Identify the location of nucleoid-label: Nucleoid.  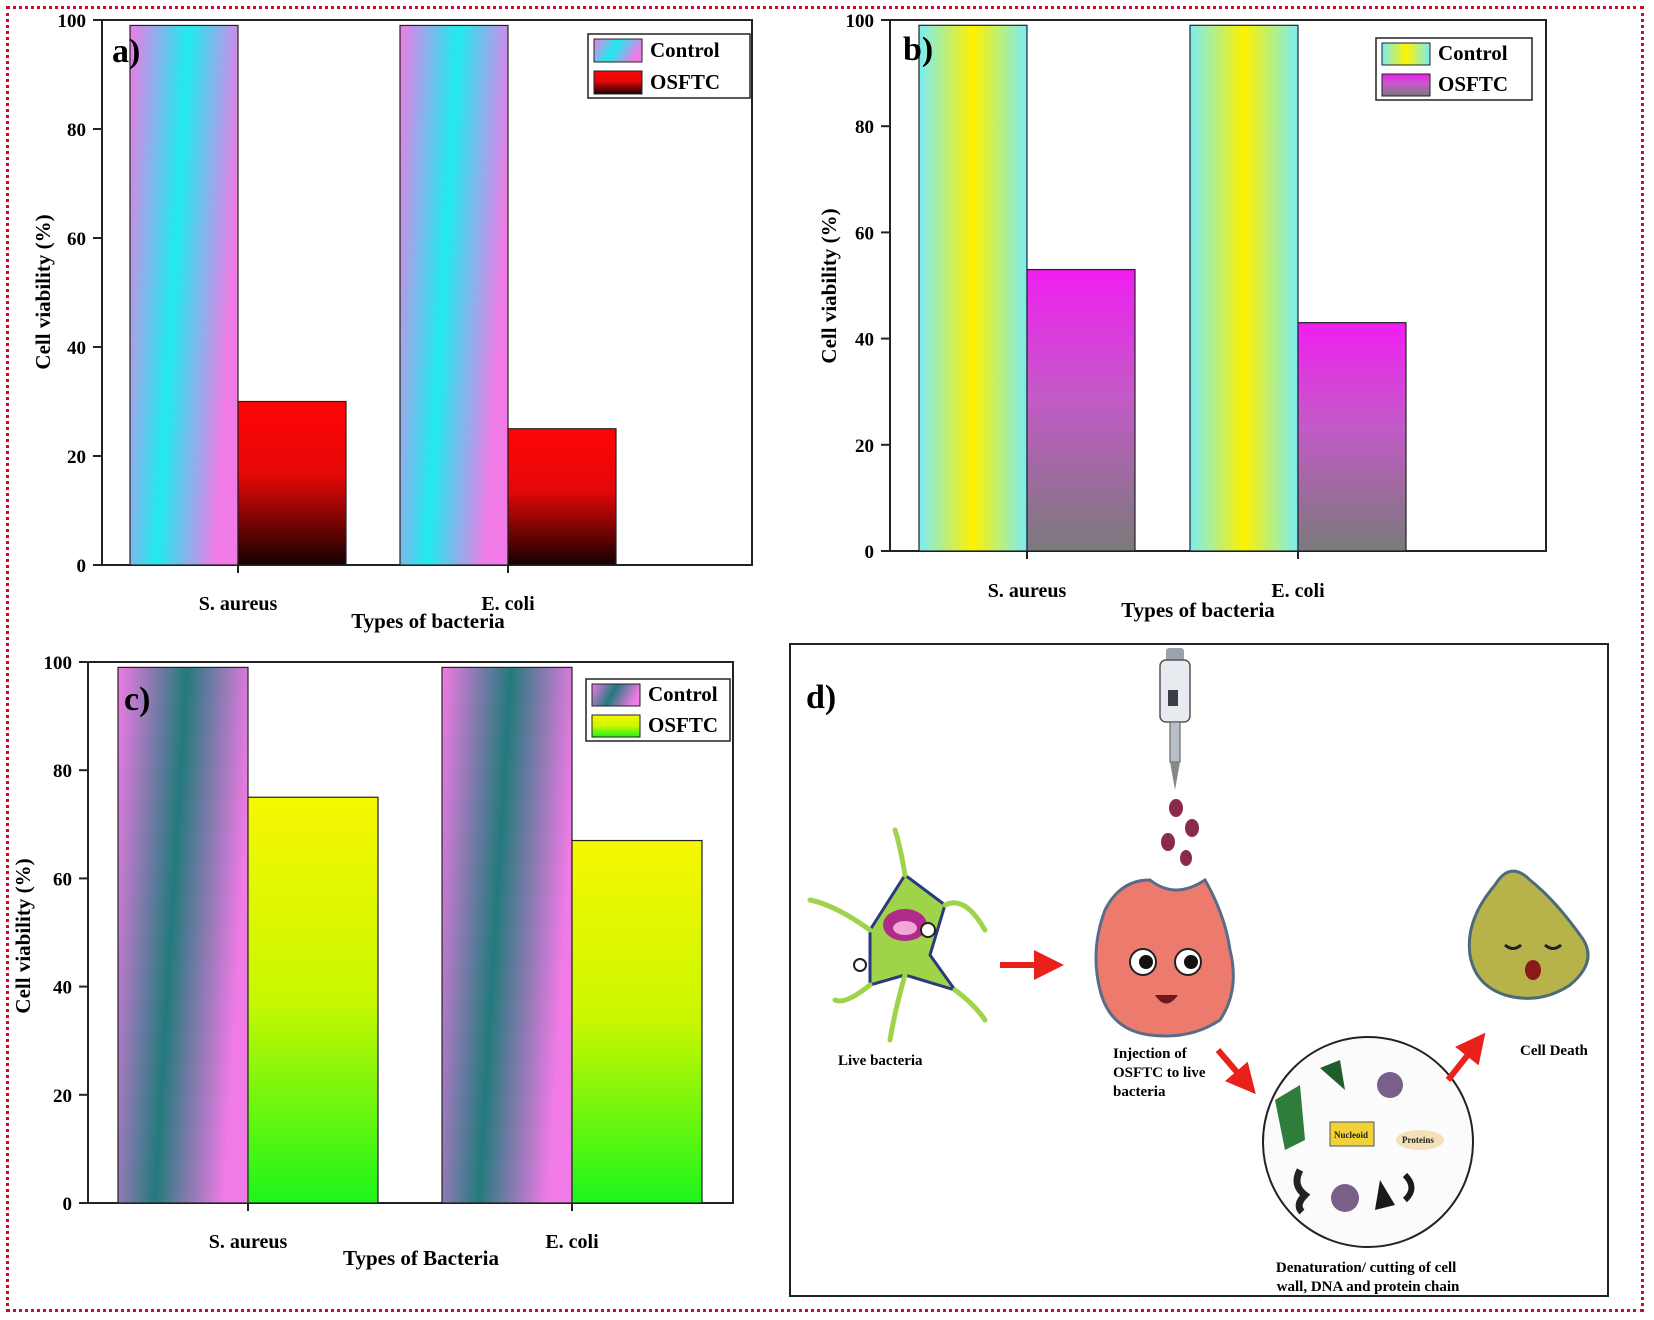
(1351, 1135).